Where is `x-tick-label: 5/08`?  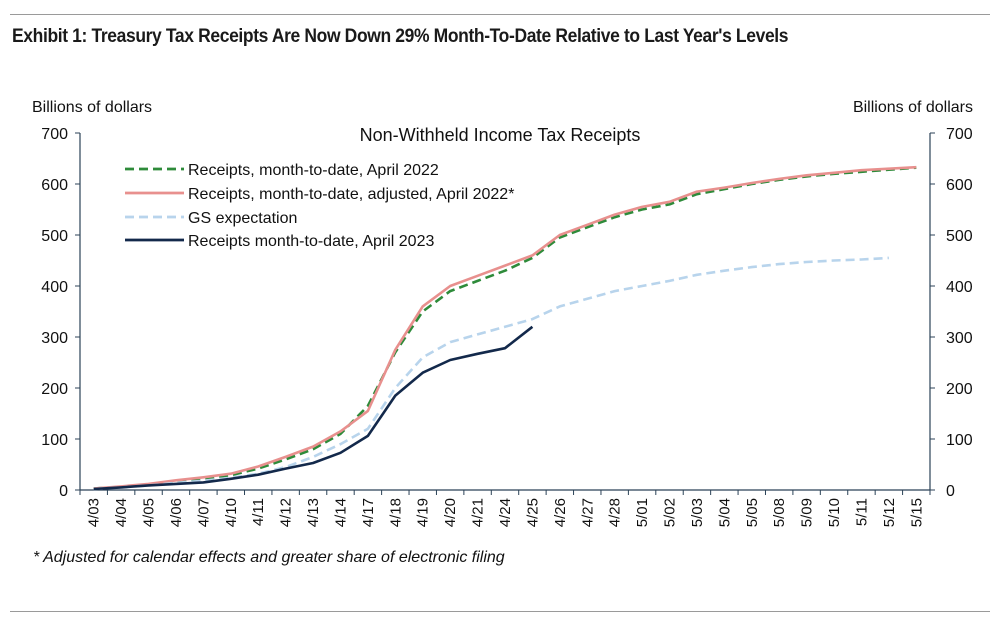
x-tick-label: 5/08 is located at coordinates (779, 512).